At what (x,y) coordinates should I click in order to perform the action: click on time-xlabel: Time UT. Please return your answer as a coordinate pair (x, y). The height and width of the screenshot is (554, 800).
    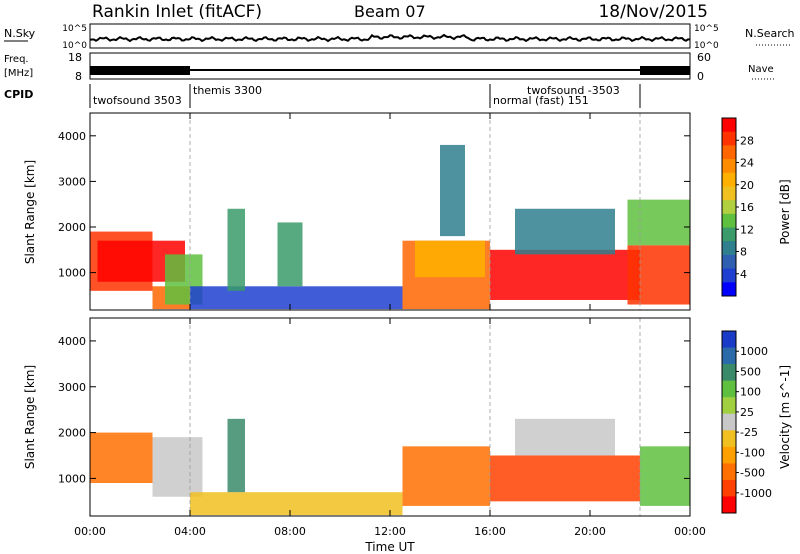
    Looking at the image, I should click on (389, 547).